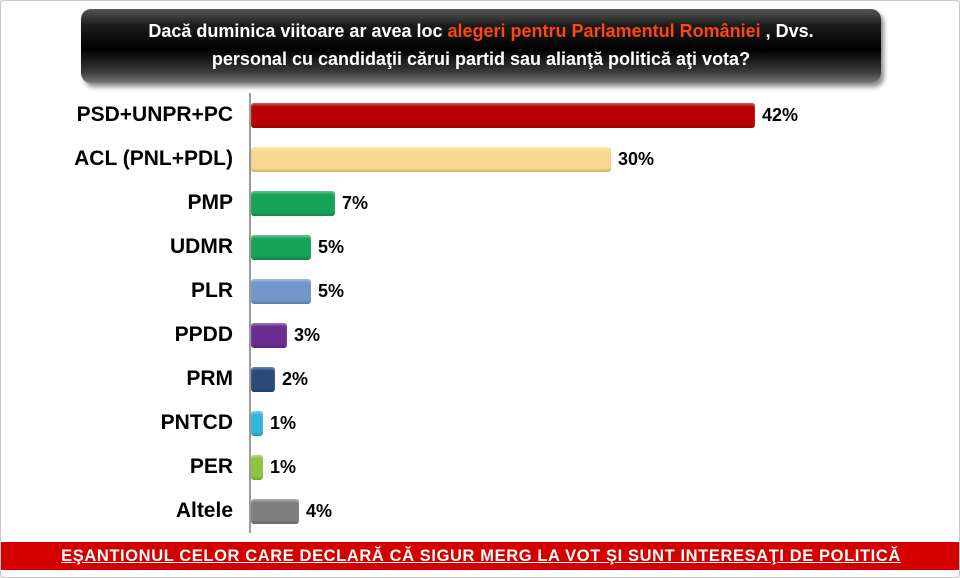 Image resolution: width=960 pixels, height=578 pixels. I want to click on value-label: 4%, so click(319, 510).